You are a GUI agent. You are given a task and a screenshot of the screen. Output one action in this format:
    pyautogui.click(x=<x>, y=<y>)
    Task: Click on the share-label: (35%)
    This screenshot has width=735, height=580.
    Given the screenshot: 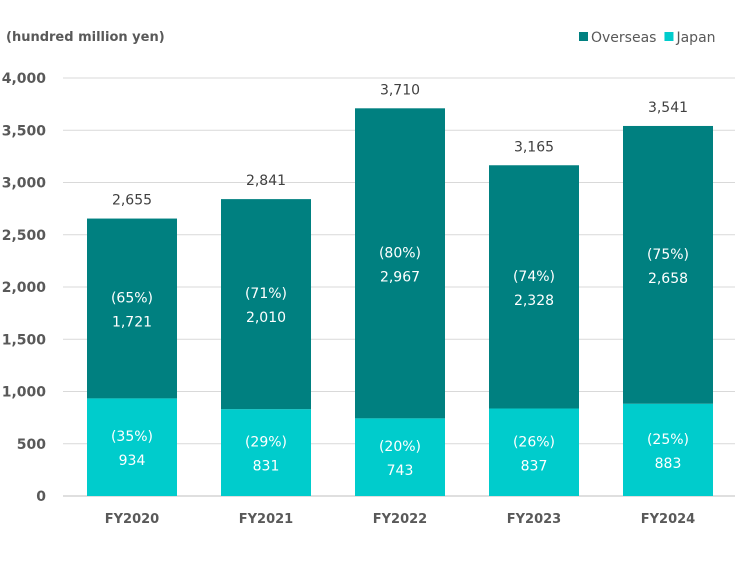 What is the action you would take?
    pyautogui.click(x=132, y=437)
    